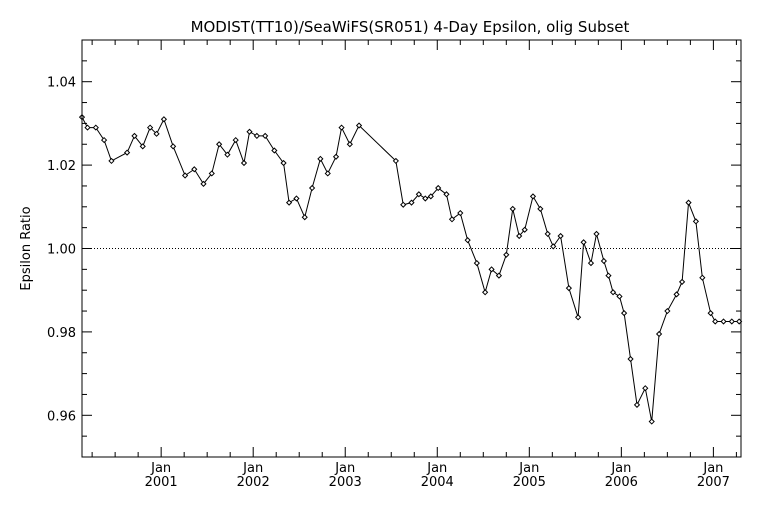 Image resolution: width=768 pixels, height=512 pixels. I want to click on x-tick-label-year: 2003, so click(345, 482).